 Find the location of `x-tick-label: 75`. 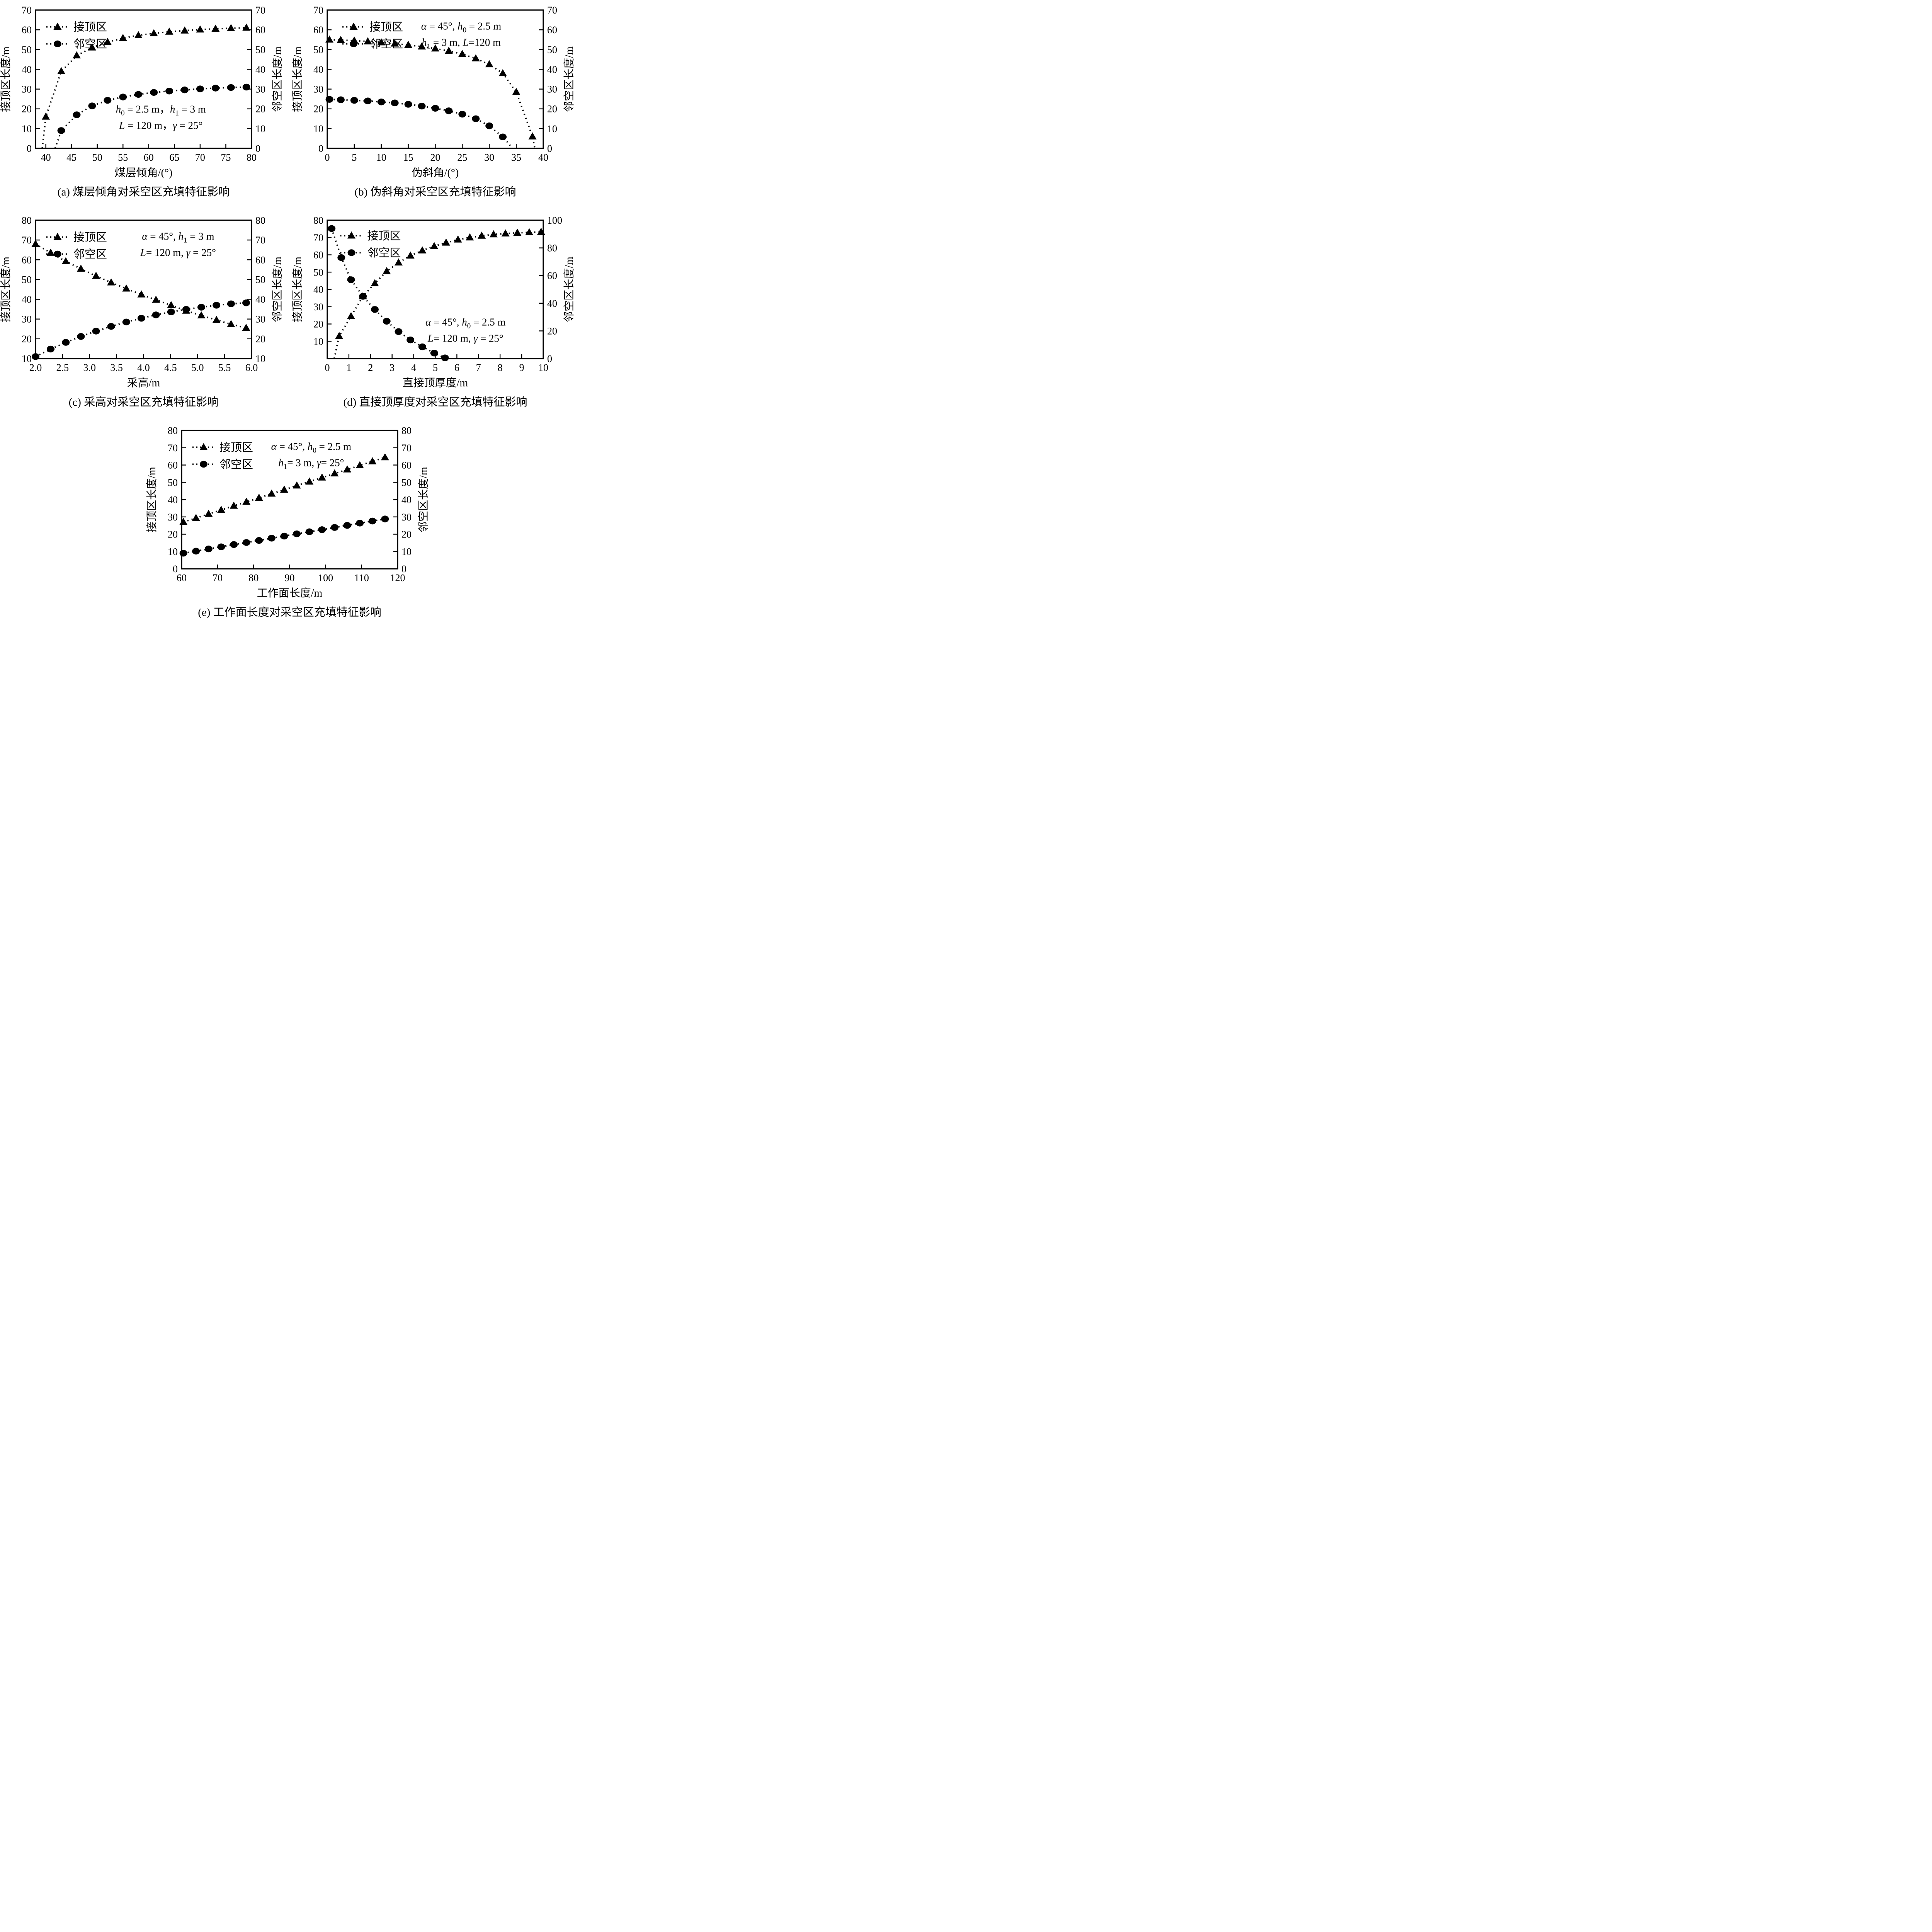

x-tick-label: 75 is located at coordinates (226, 158).